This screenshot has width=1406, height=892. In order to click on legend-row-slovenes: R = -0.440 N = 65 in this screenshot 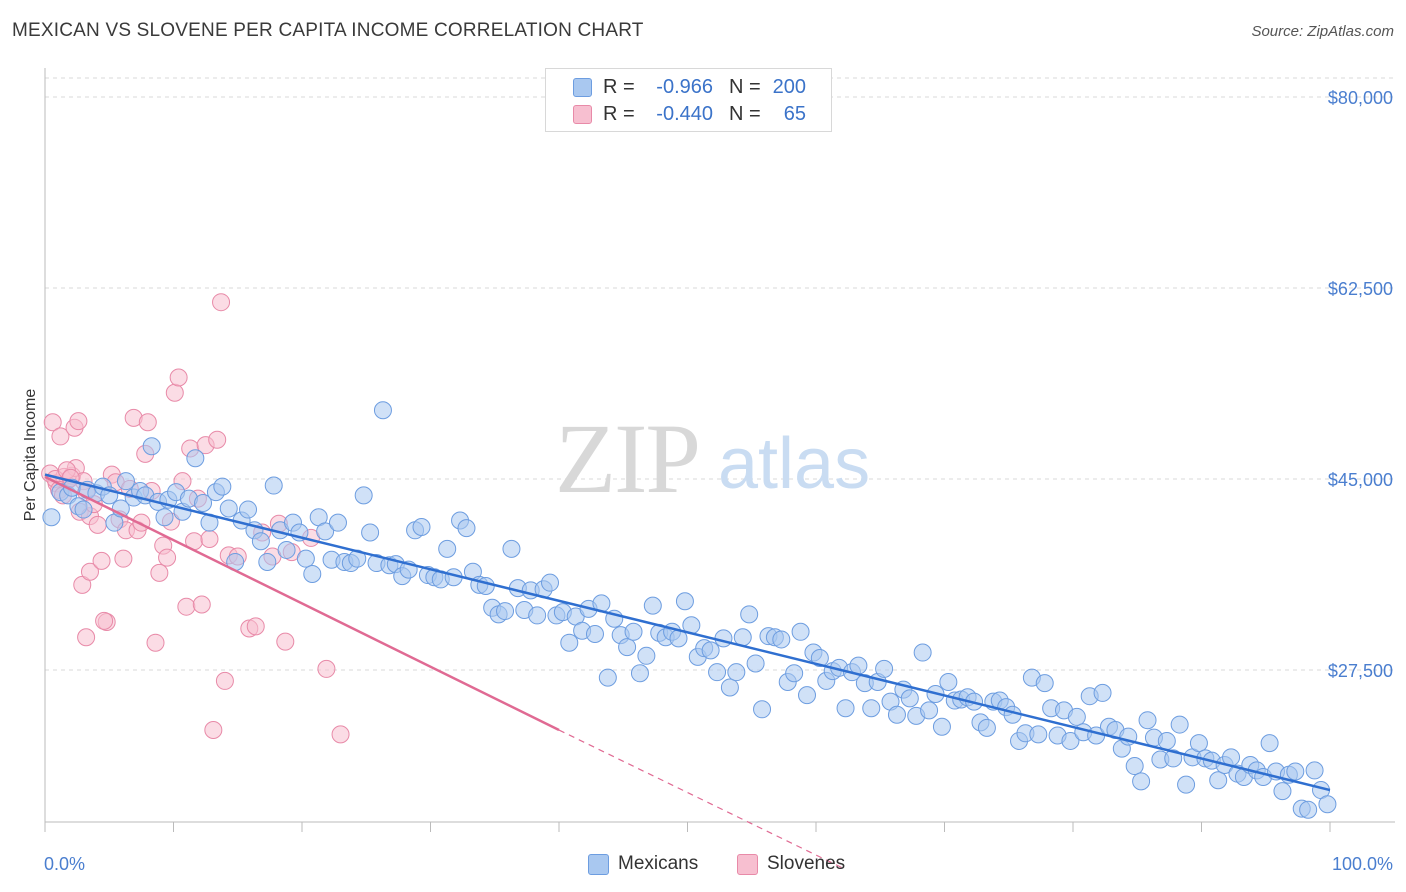, I will do `click(688, 114)`.